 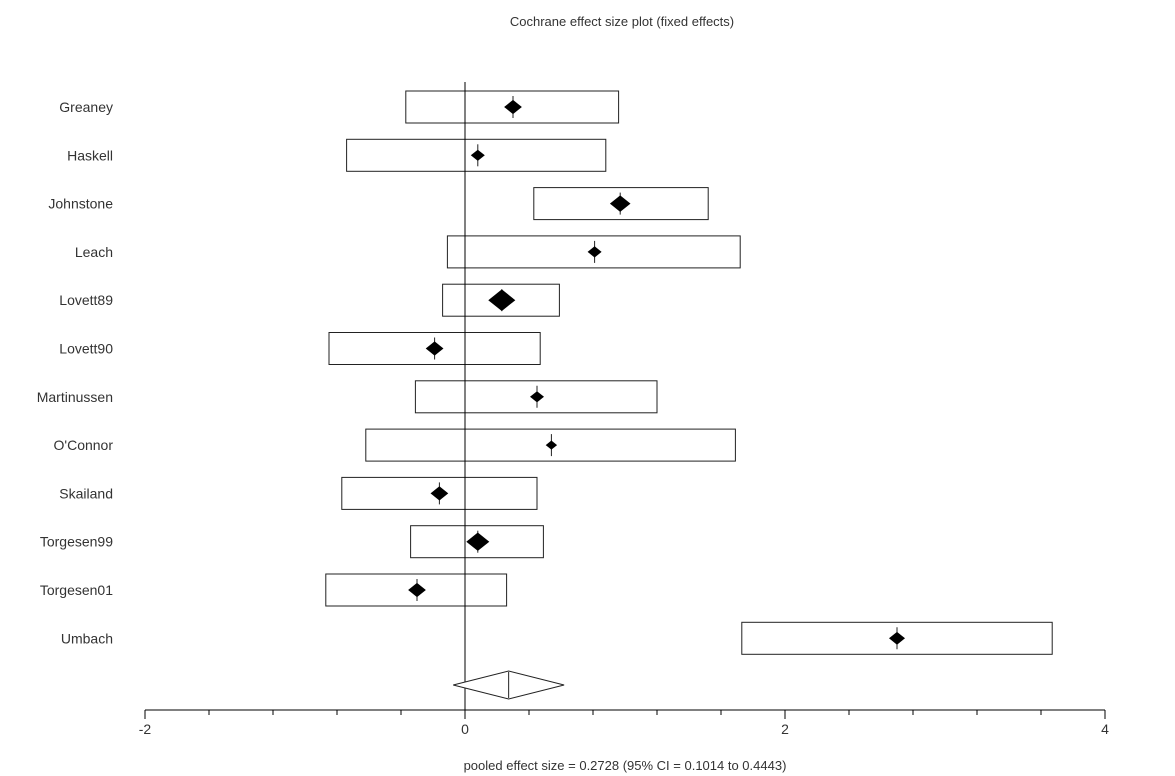 I want to click on study-label: Torgesen01, so click(x=76, y=590).